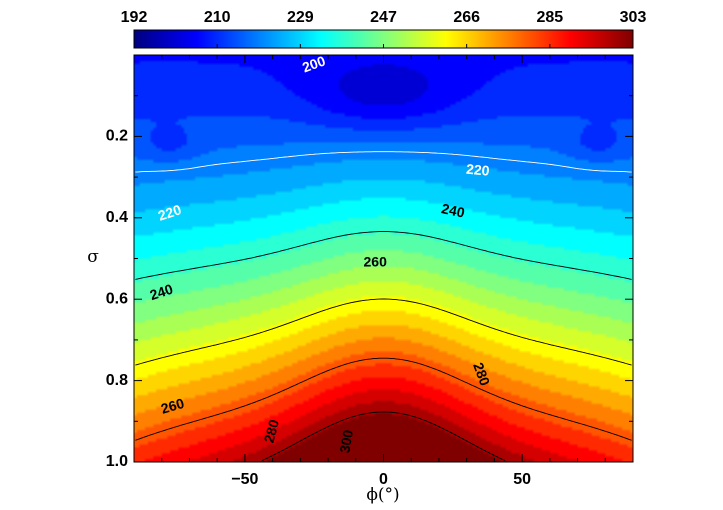 The width and height of the screenshot is (723, 510). Describe the element at coordinates (384, 29) in the screenshot. I see `colorbar: 192 210 229 247 266 285 303` at that location.